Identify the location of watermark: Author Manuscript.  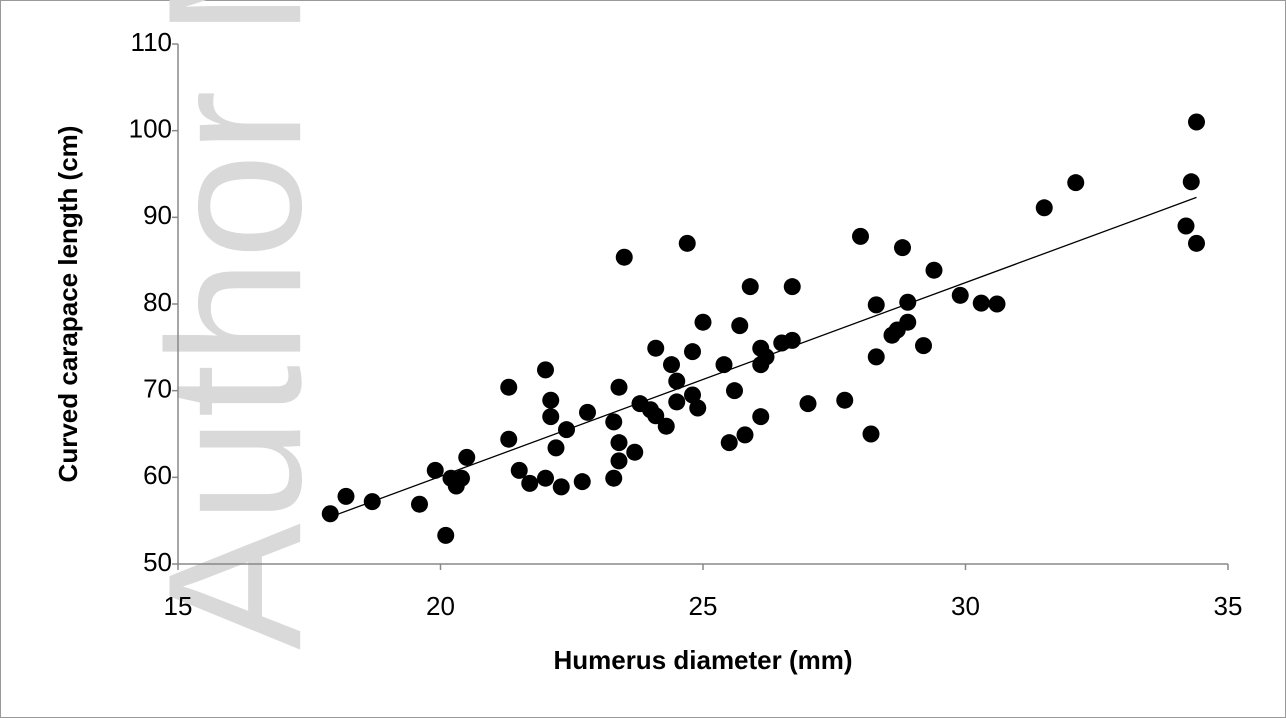
(235, 325).